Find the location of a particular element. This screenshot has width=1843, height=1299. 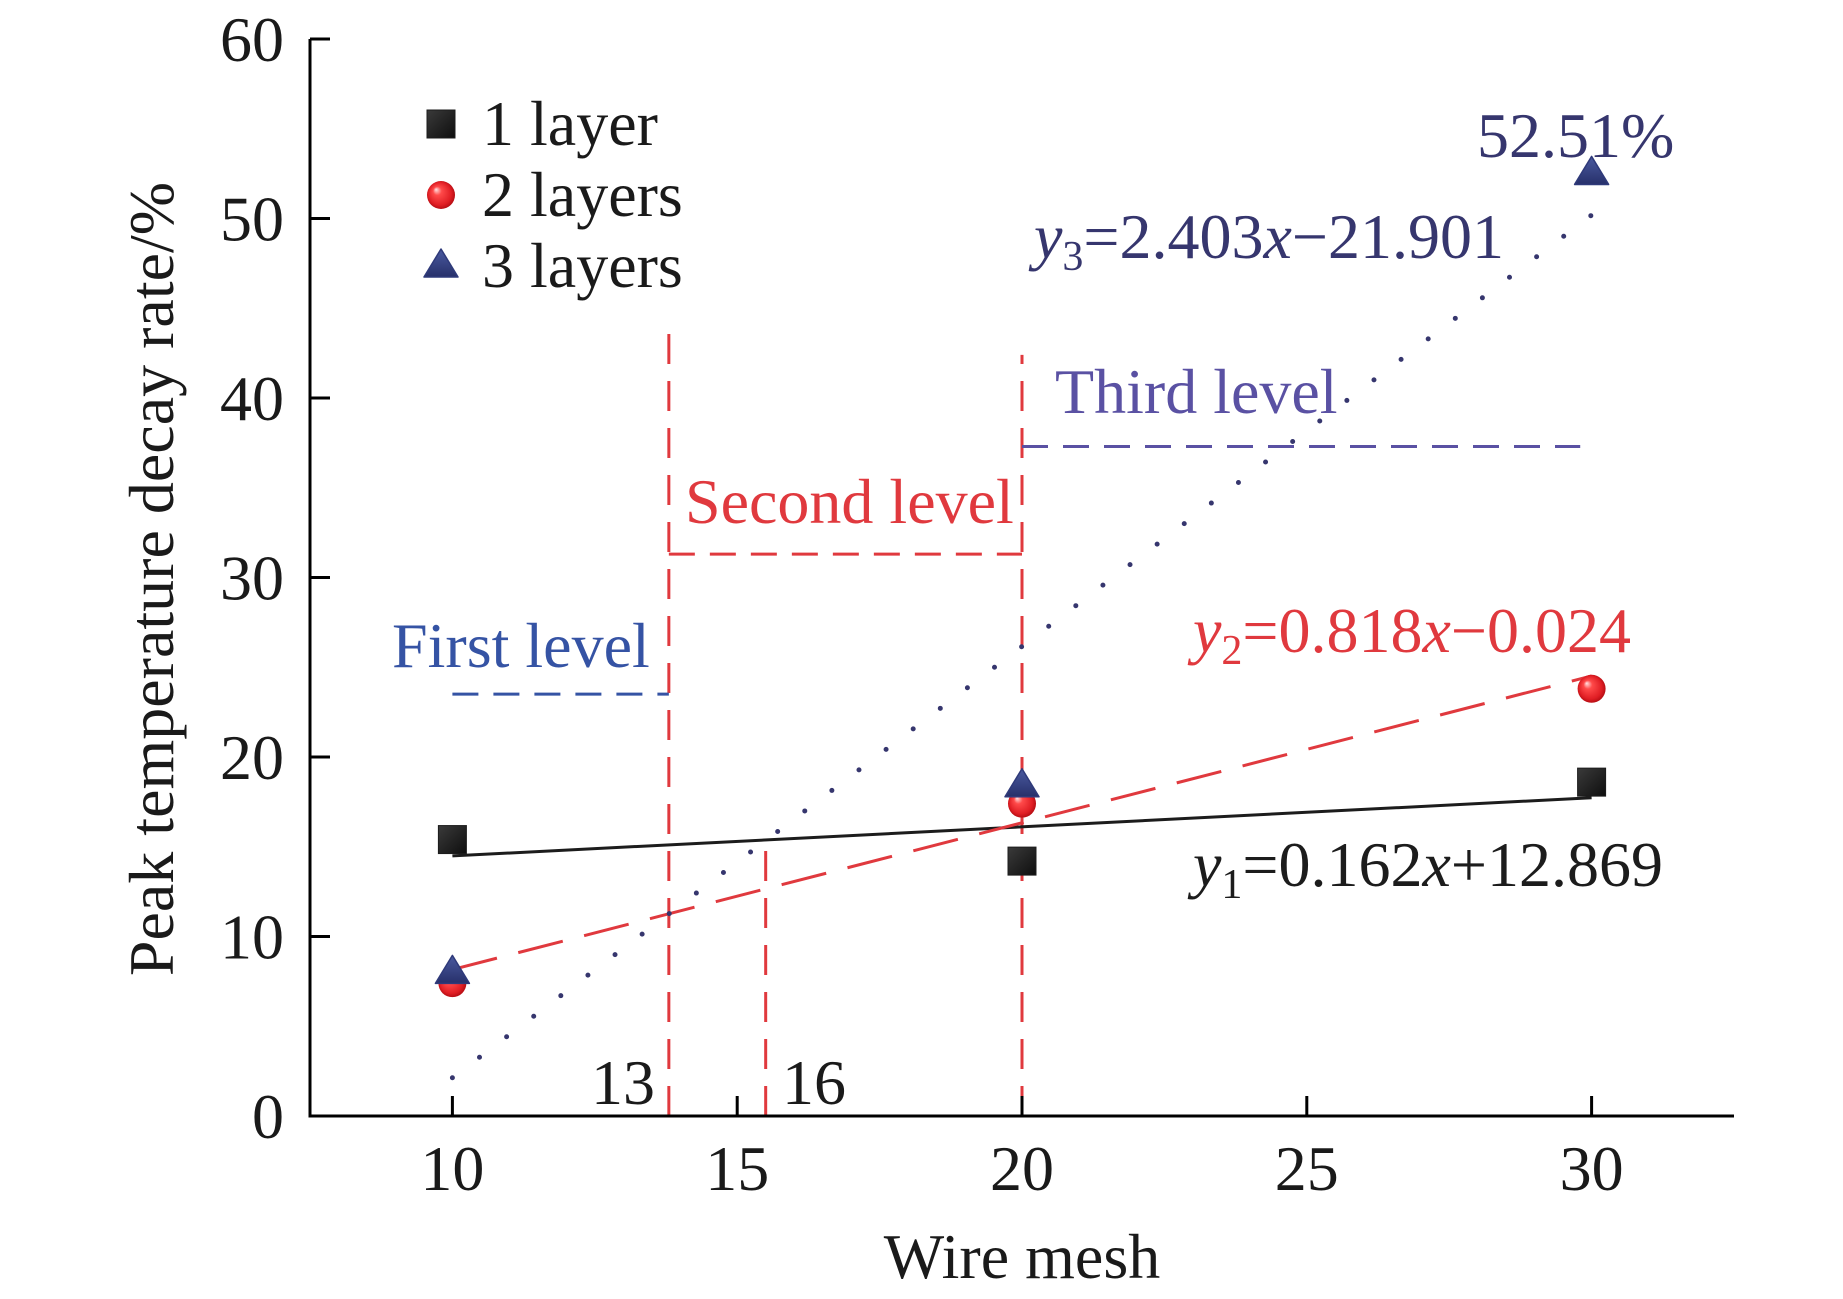

y-tick-label-0: 0 is located at coordinates (268, 1116).